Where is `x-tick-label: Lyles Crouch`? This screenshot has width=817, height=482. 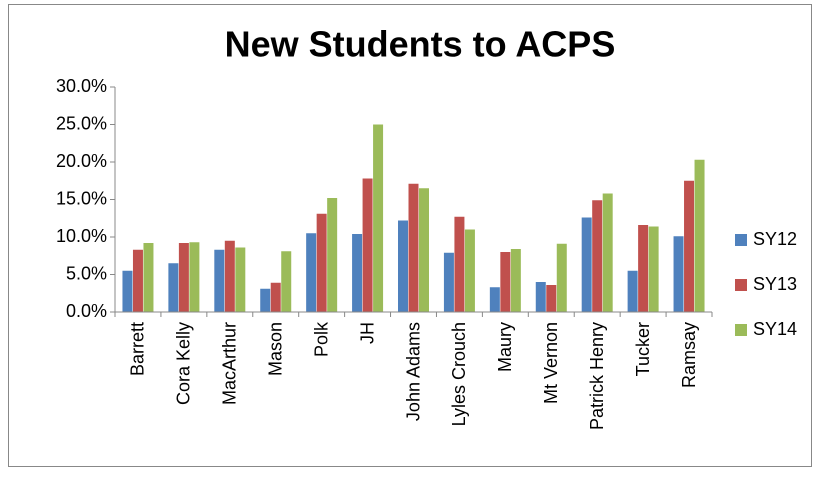 x-tick-label: Lyles Crouch is located at coordinates (459, 374).